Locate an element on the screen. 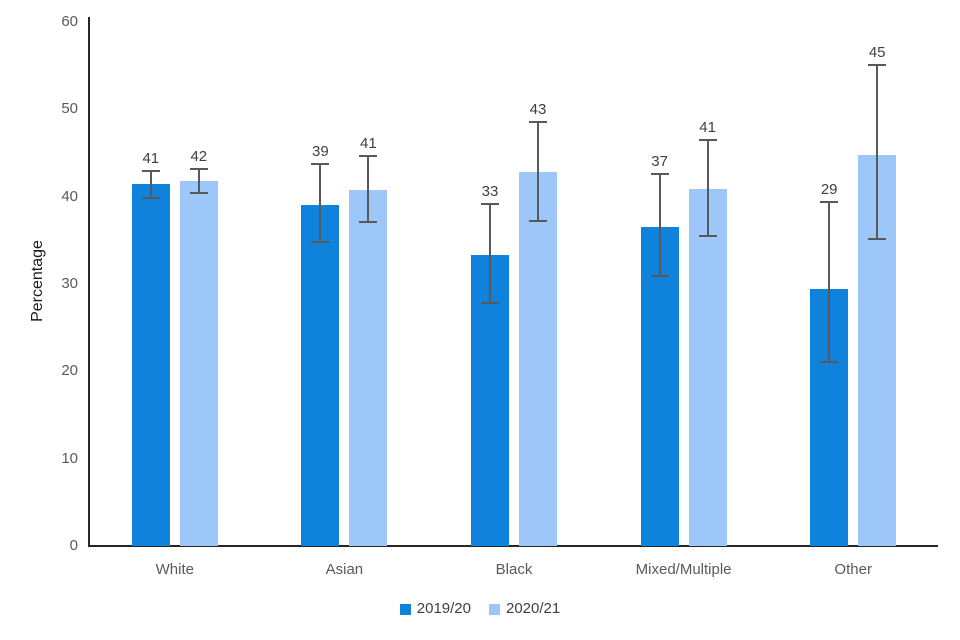  x-axis-line is located at coordinates (513, 546).